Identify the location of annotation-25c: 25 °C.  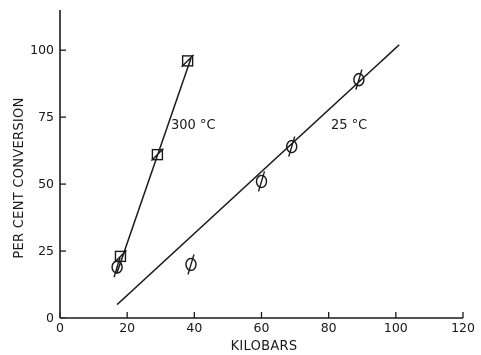
(349, 125).